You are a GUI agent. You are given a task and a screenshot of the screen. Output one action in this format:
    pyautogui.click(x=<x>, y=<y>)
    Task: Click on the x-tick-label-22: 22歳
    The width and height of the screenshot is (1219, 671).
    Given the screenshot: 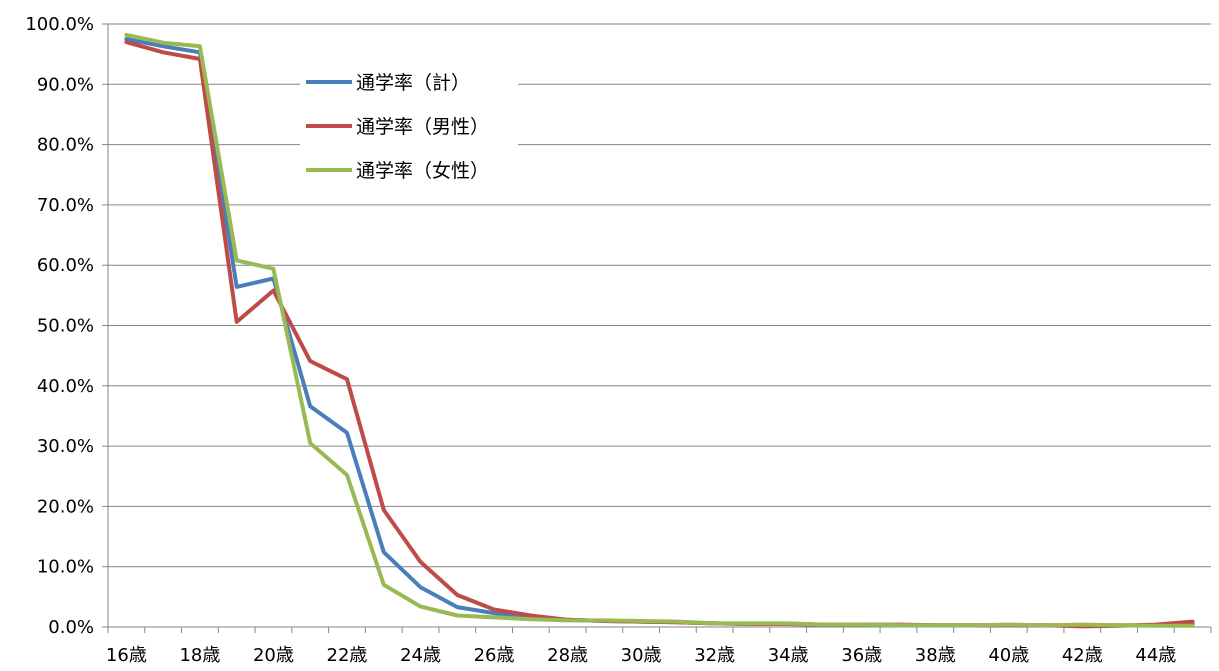 What is the action you would take?
    pyautogui.click(x=347, y=655)
    